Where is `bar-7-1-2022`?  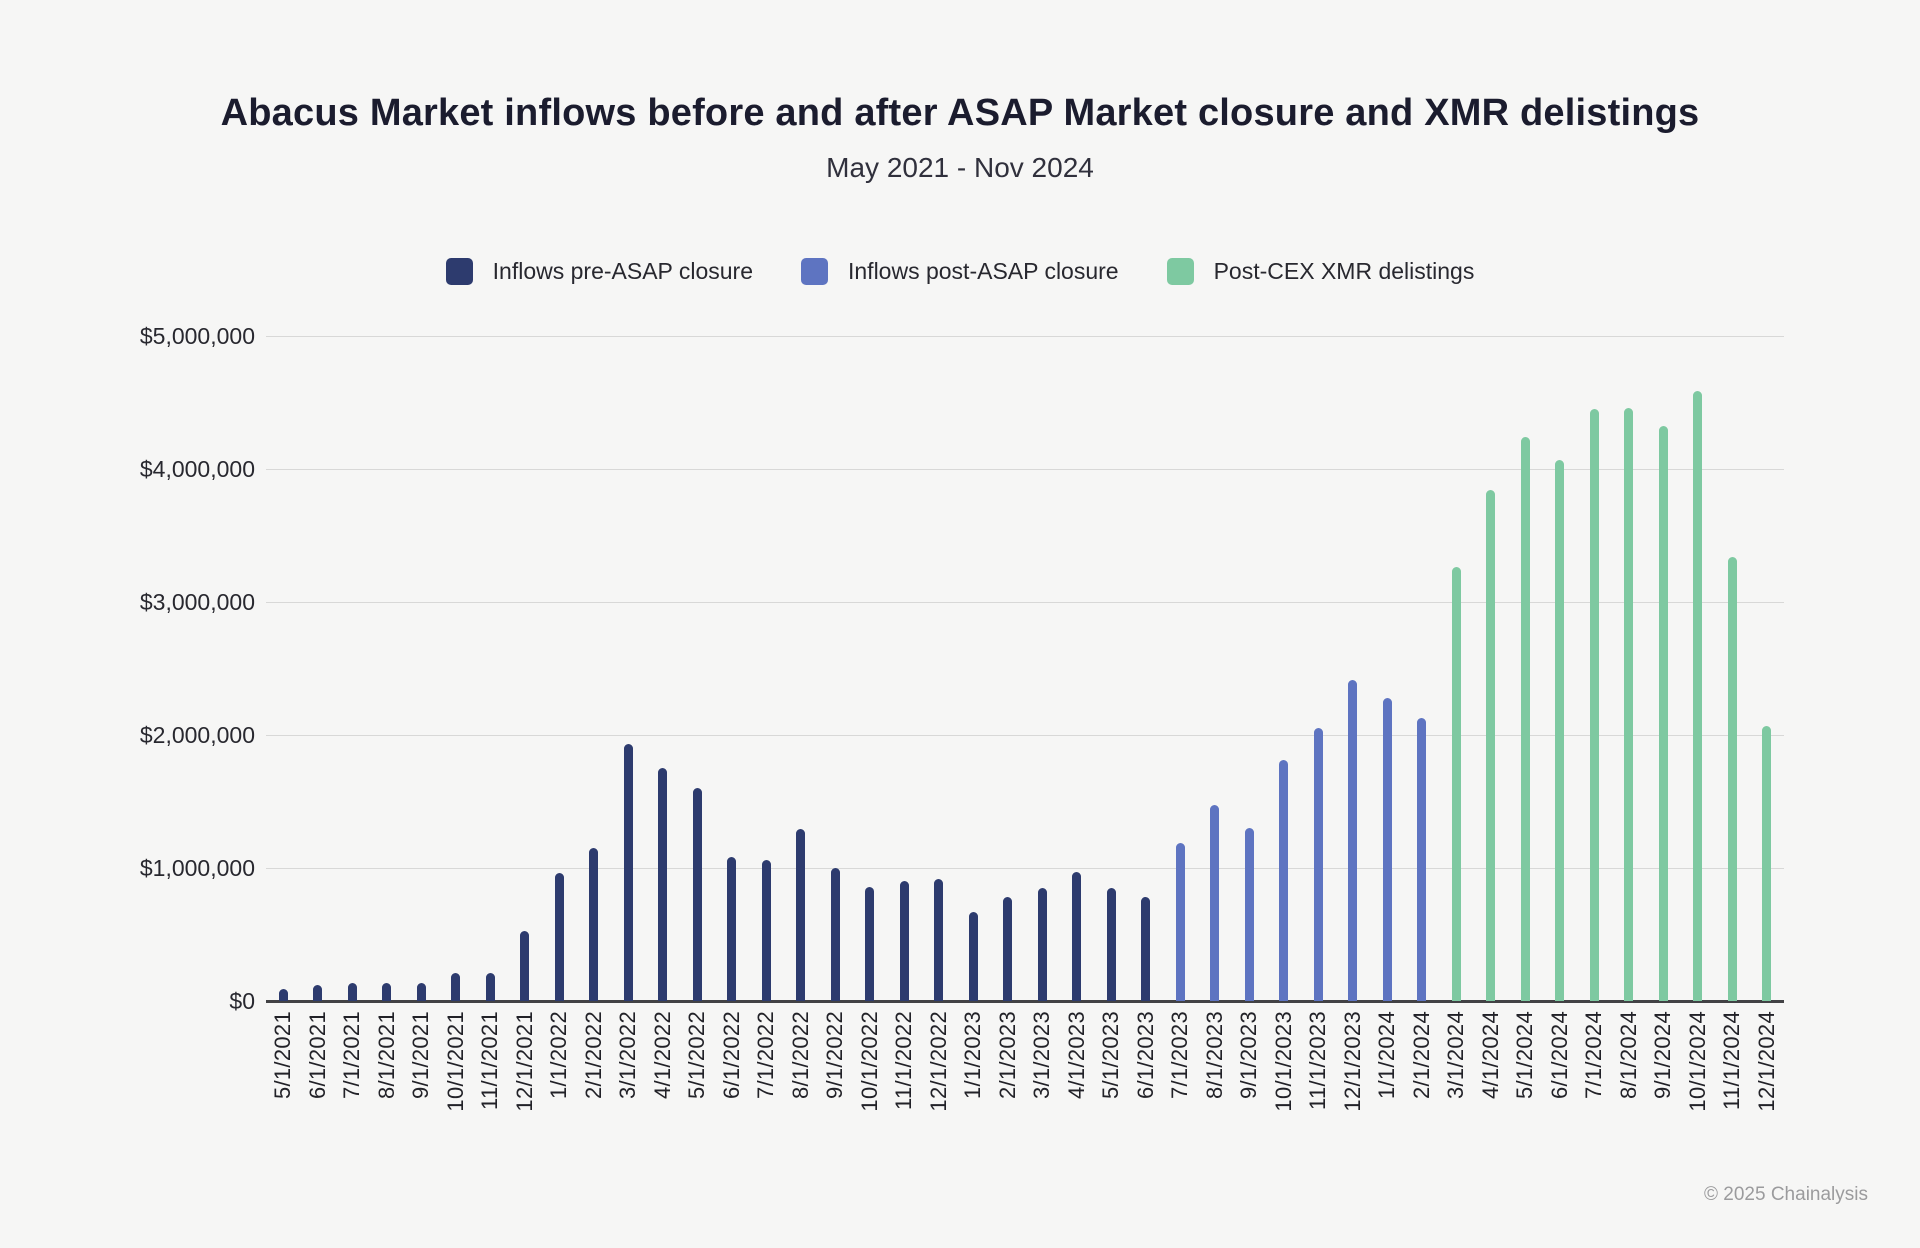 bar-7-1-2022 is located at coordinates (766, 930).